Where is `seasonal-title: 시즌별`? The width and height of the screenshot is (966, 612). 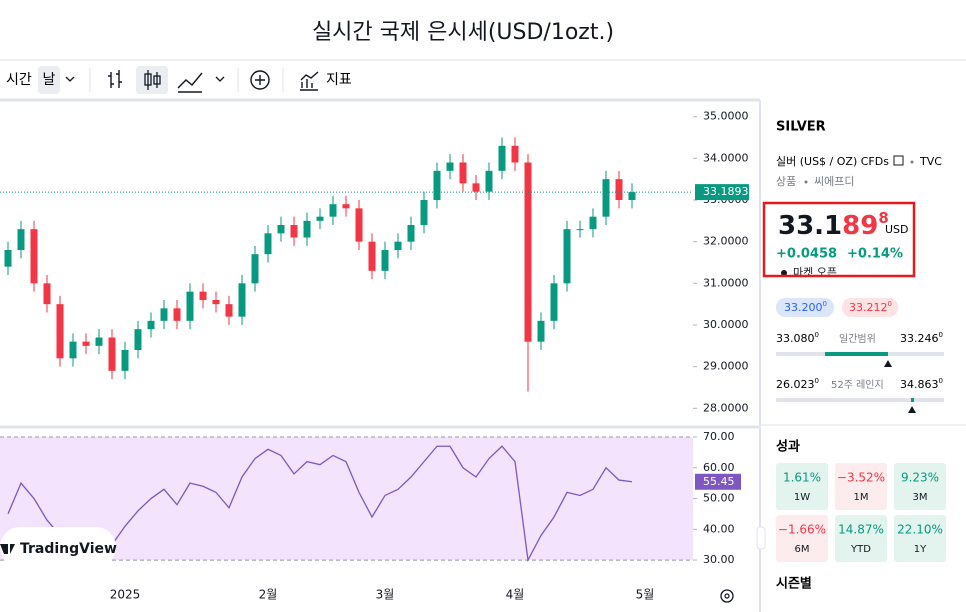 seasonal-title: 시즌별 is located at coordinates (794, 584).